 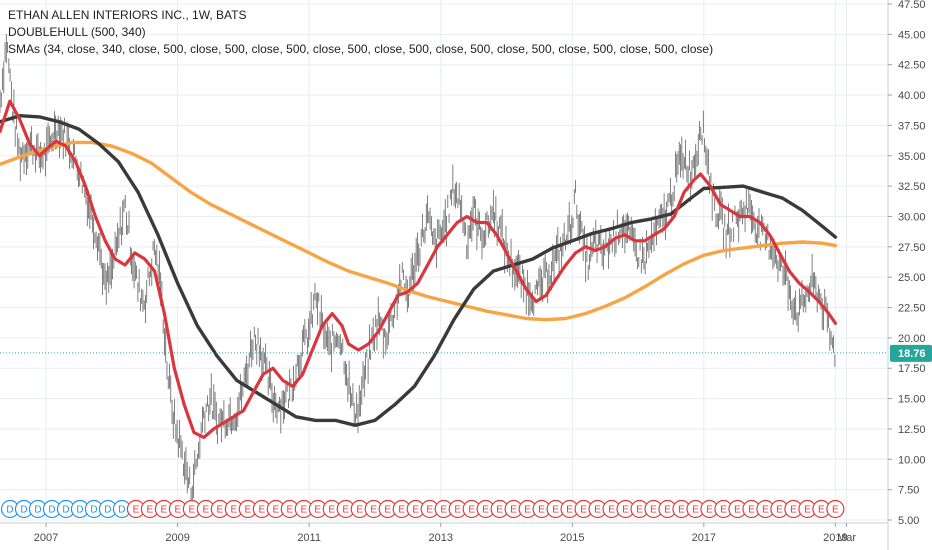 I want to click on x-tick-label: 2019, so click(x=835, y=538).